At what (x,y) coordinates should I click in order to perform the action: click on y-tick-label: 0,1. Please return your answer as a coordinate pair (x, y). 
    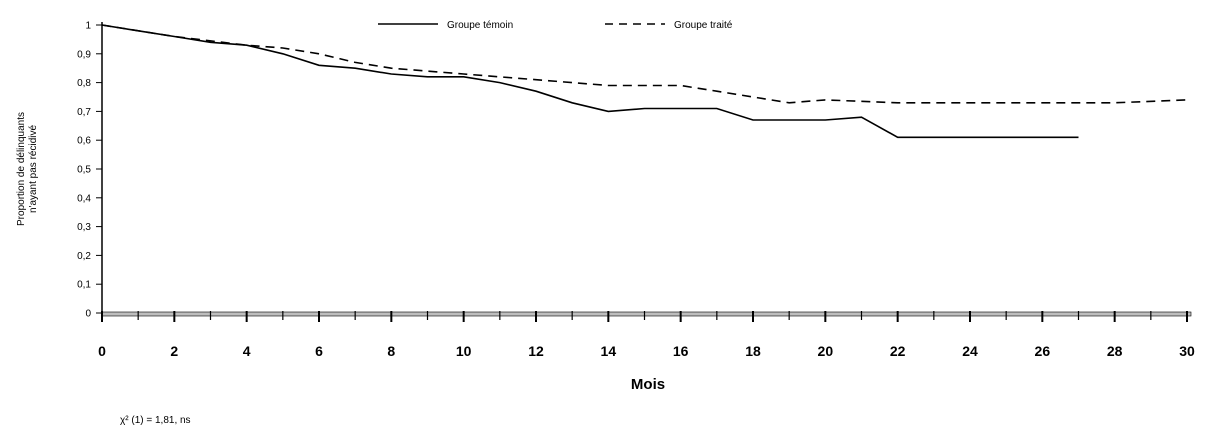
    Looking at the image, I should click on (84, 285).